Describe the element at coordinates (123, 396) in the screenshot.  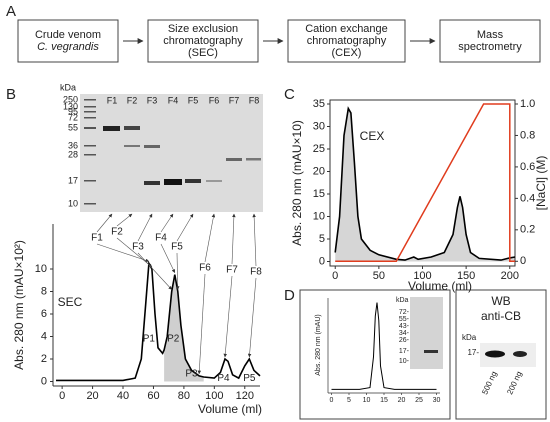
I see `x-tick-label: 40` at that location.